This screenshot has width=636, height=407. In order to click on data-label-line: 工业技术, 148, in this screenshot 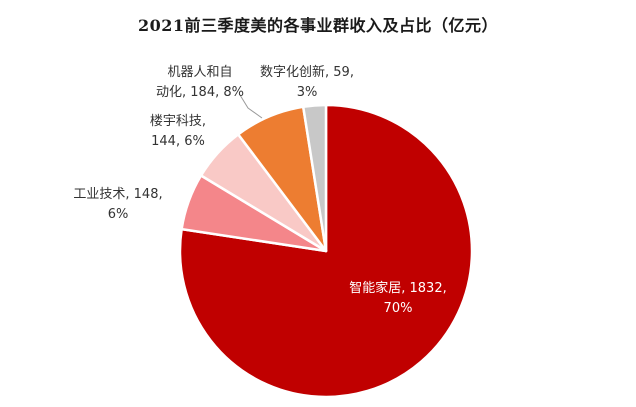, I will do `click(117, 194)`.